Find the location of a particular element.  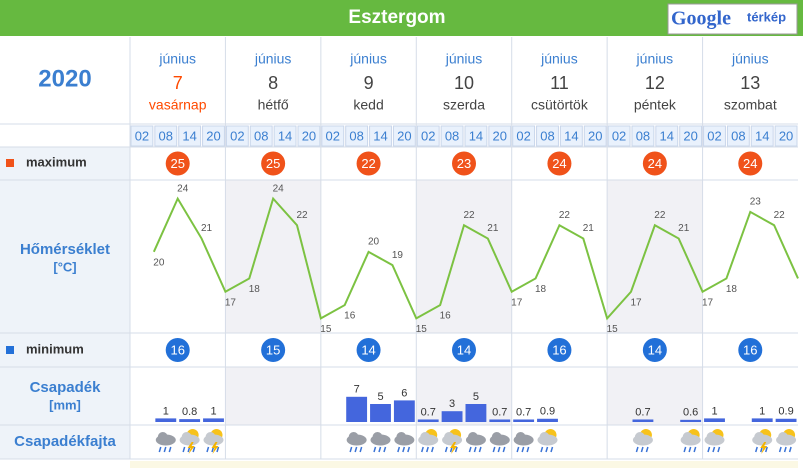

precipitation-label: 7 is located at coordinates (357, 390).